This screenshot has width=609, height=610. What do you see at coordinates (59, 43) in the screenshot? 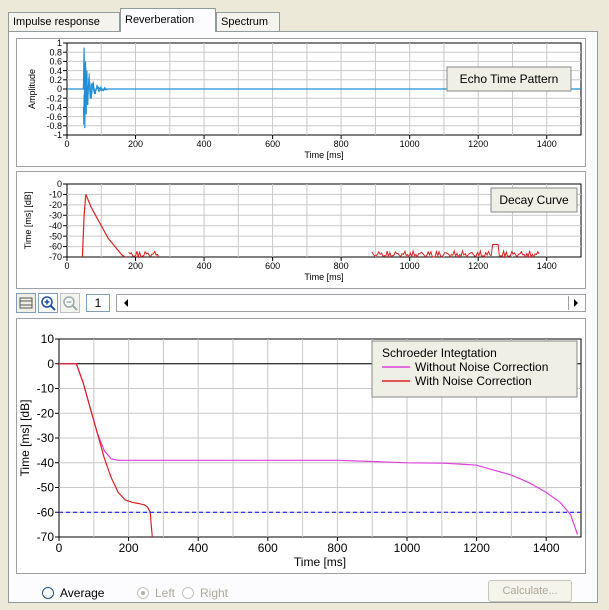
I see `y-tick-label: 1` at bounding box center [59, 43].